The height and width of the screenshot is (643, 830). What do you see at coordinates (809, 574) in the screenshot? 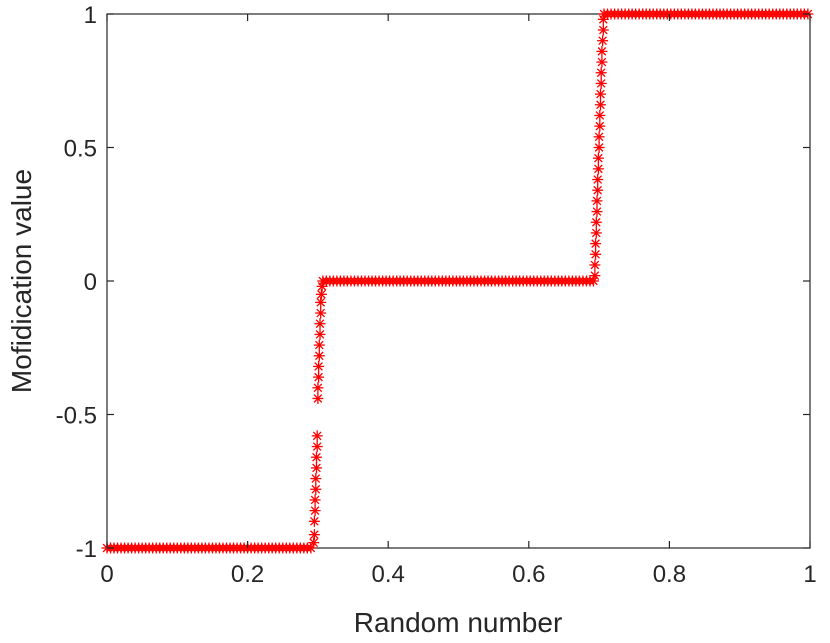
I see `x-tick-label: 1` at bounding box center [809, 574].